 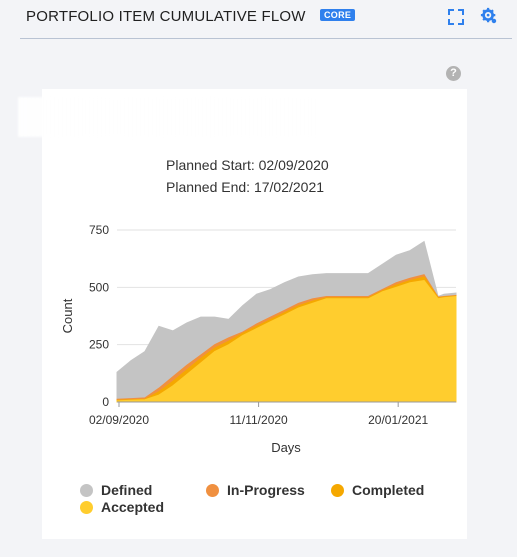 I want to click on app-header: PORTFOLIO ITEM CUMULATIVE FLOW CORE, so click(x=266, y=19).